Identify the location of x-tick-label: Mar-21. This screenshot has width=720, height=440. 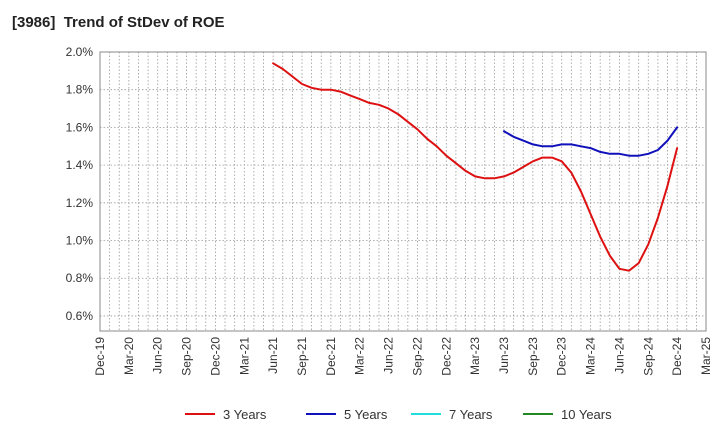
(244, 356).